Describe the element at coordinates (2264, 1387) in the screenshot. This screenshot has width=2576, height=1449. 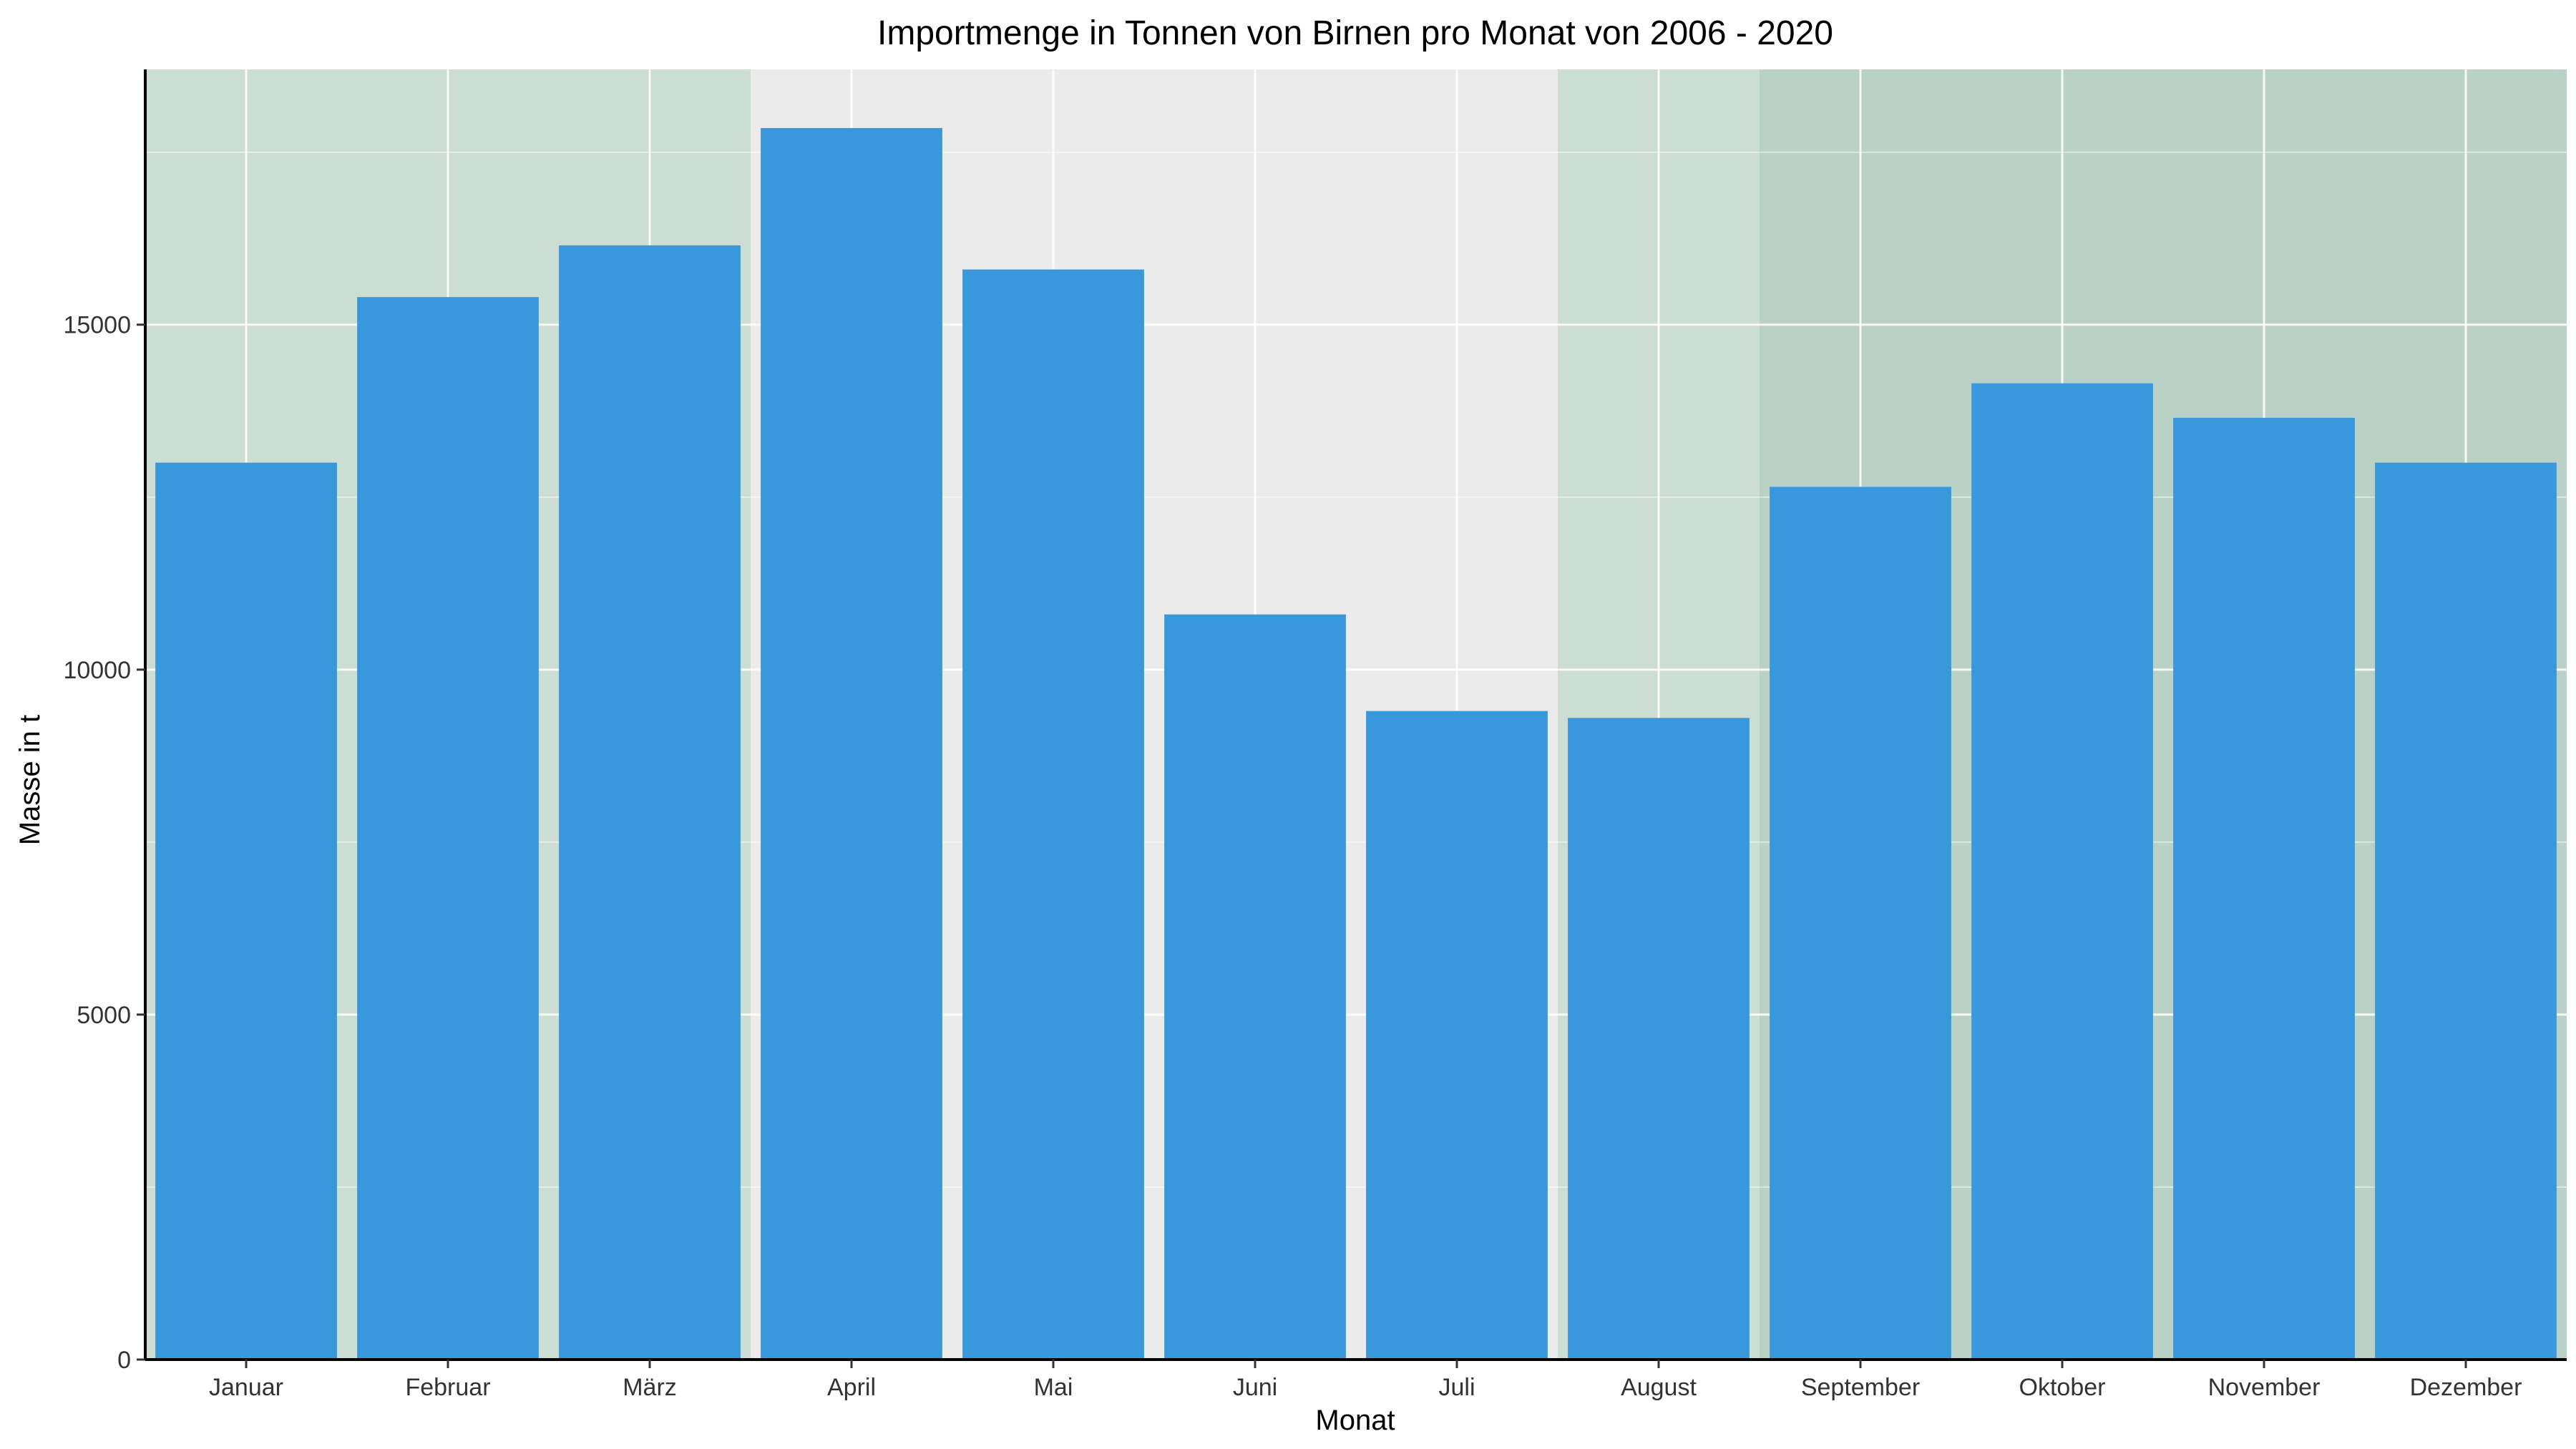
I see `x-tick-label: November` at that location.